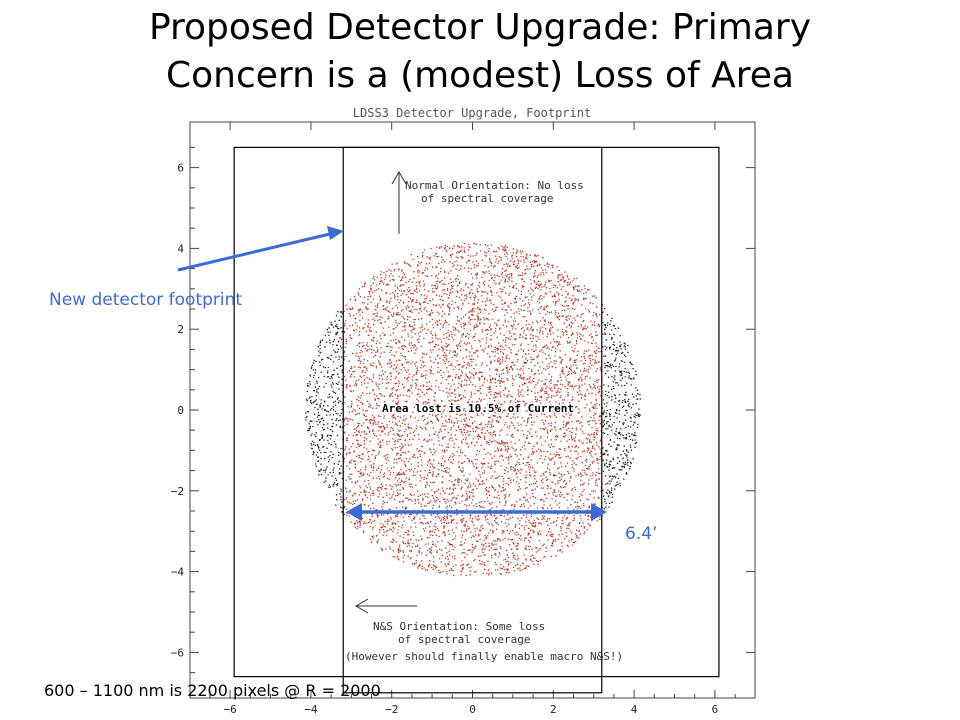 Image resolution: width=960 pixels, height=720 pixels. Describe the element at coordinates (180, 248) in the screenshot. I see `y-tick-label: 4` at that location.